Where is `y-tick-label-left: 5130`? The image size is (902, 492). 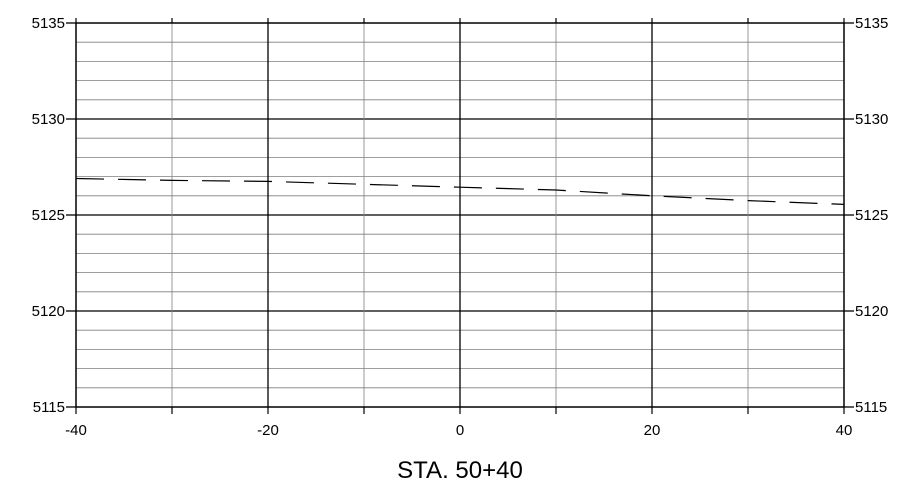 y-tick-label-left: 5130 is located at coordinates (48, 119).